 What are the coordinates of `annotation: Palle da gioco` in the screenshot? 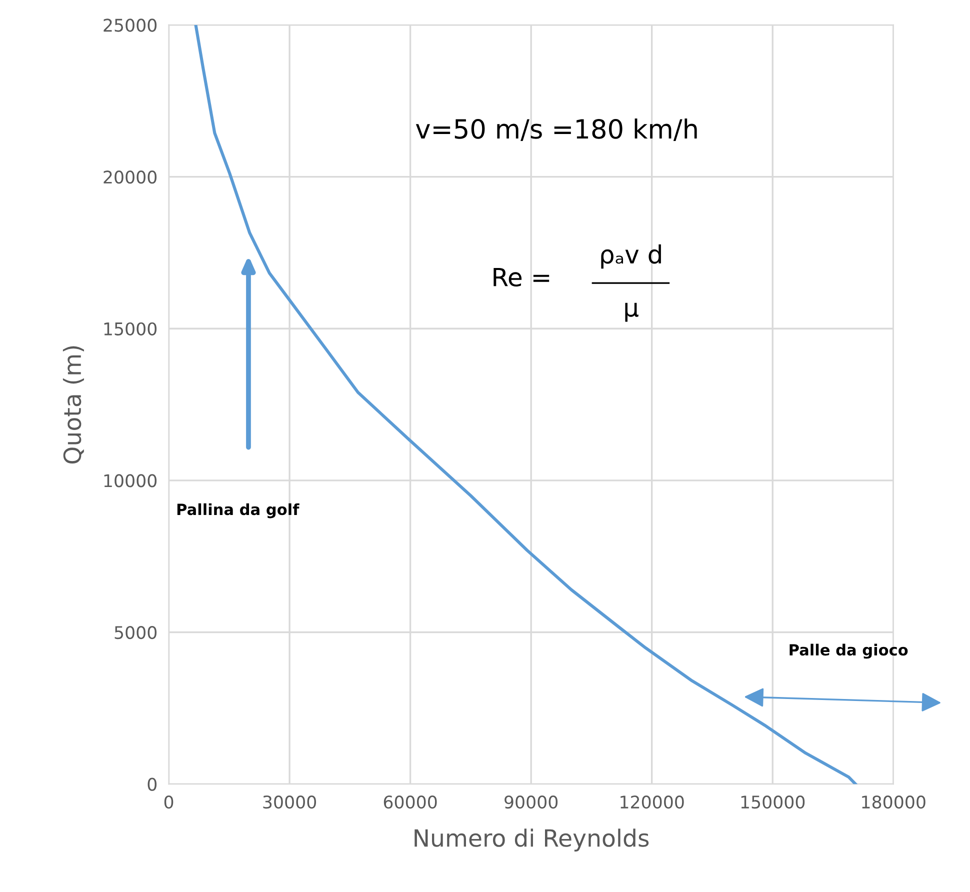 It's located at (849, 651).